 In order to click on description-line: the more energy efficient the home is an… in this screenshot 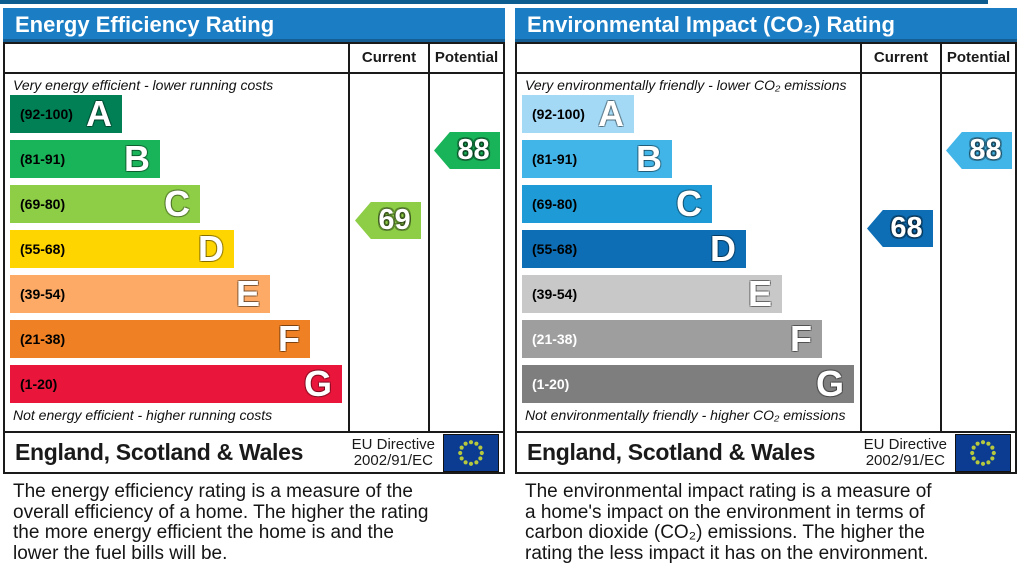, I will do `click(203, 532)`.